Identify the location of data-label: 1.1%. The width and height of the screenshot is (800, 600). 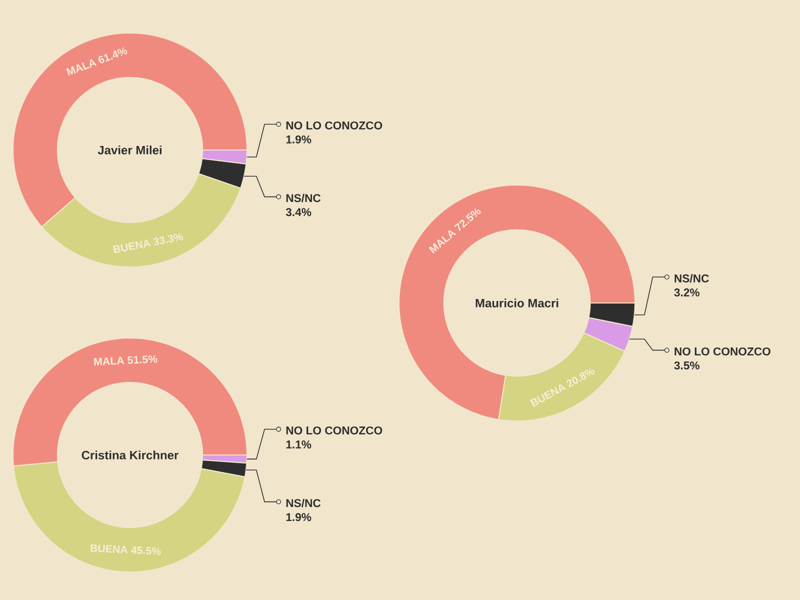
(299, 444).